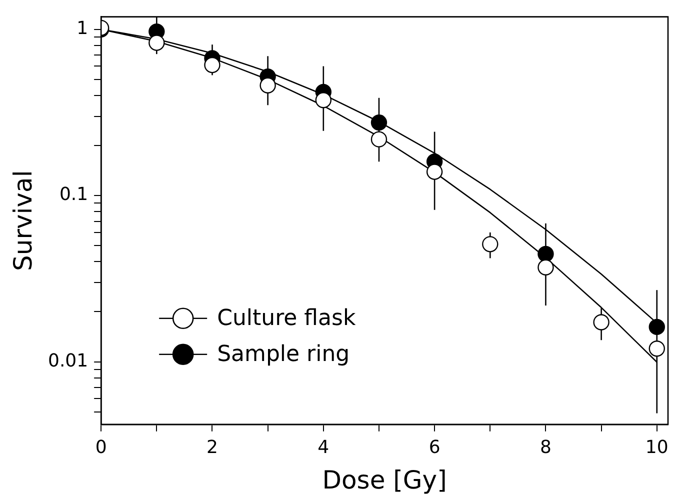 The height and width of the screenshot is (501, 677). I want to click on x-tick-label: 8, so click(546, 447).